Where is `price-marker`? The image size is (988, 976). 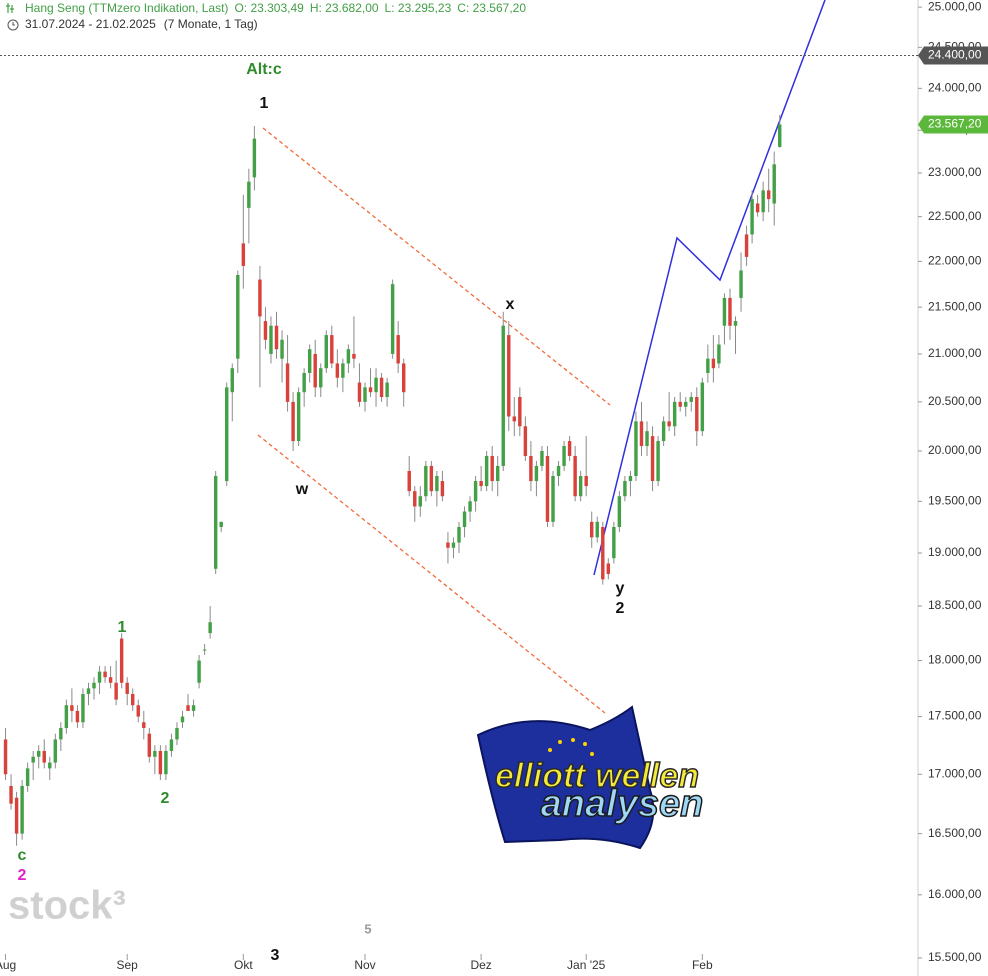 price-marker is located at coordinates (953, 55).